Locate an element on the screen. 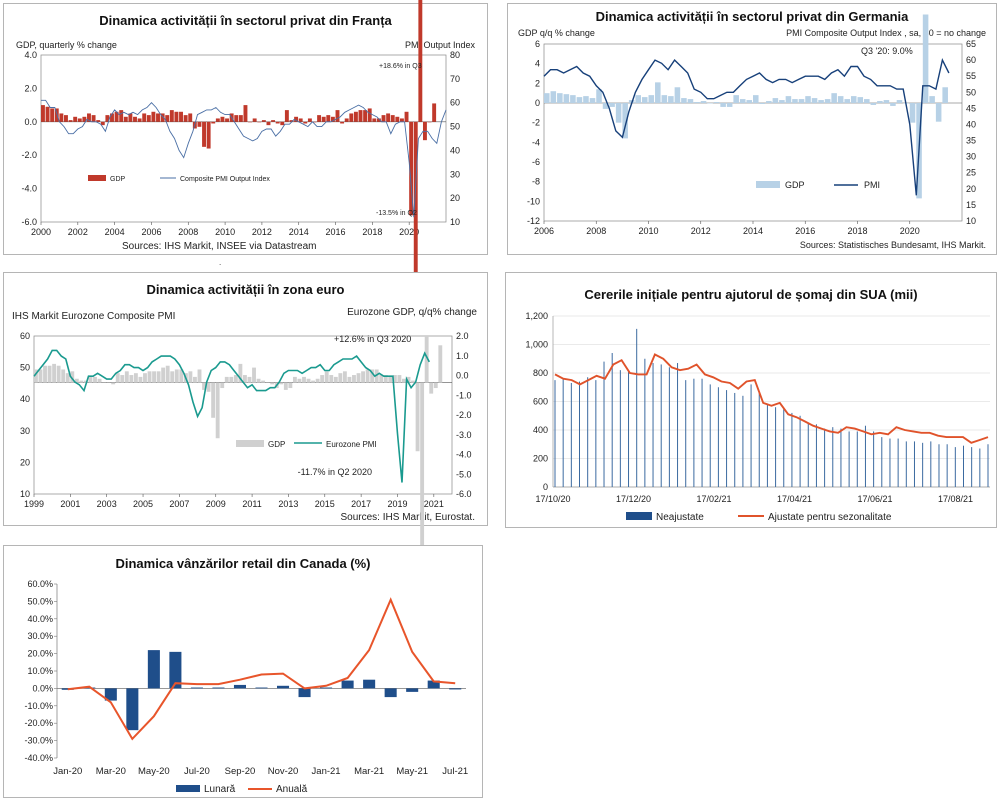 Image resolution: width=1000 pixels, height=800 pixels. x-tick-label: 2004 is located at coordinates (115, 232).